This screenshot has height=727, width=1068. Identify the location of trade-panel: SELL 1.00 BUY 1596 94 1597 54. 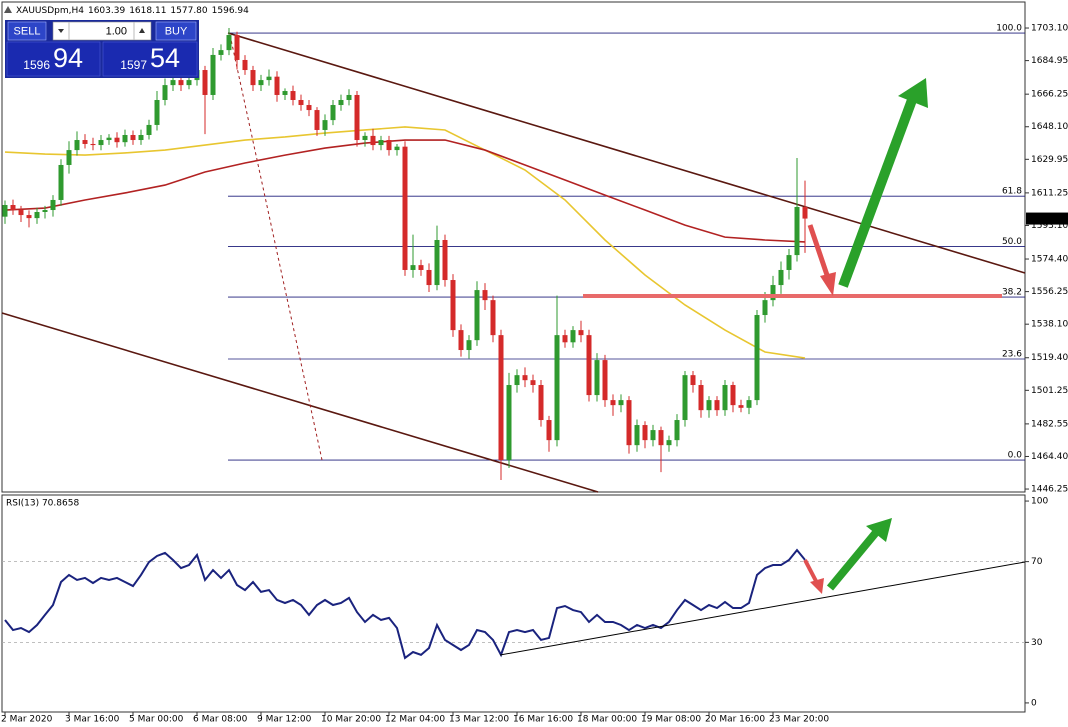
(102, 49).